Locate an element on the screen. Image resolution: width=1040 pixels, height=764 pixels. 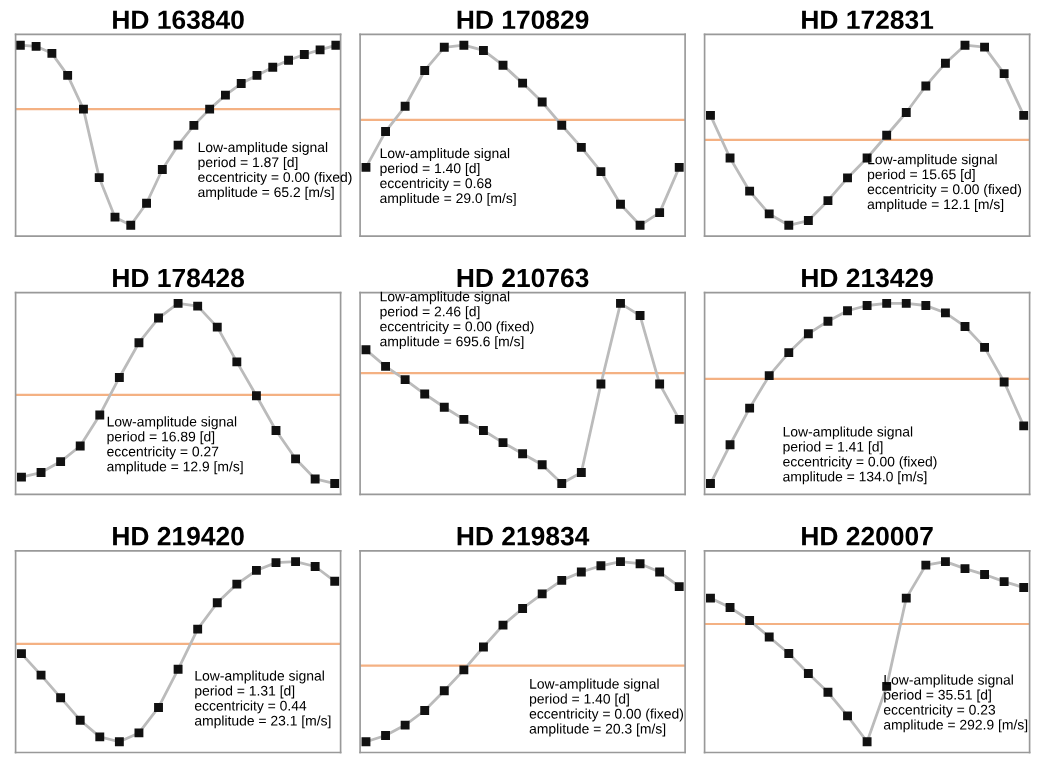
chart-title: HD 170829 is located at coordinates (523, 20).